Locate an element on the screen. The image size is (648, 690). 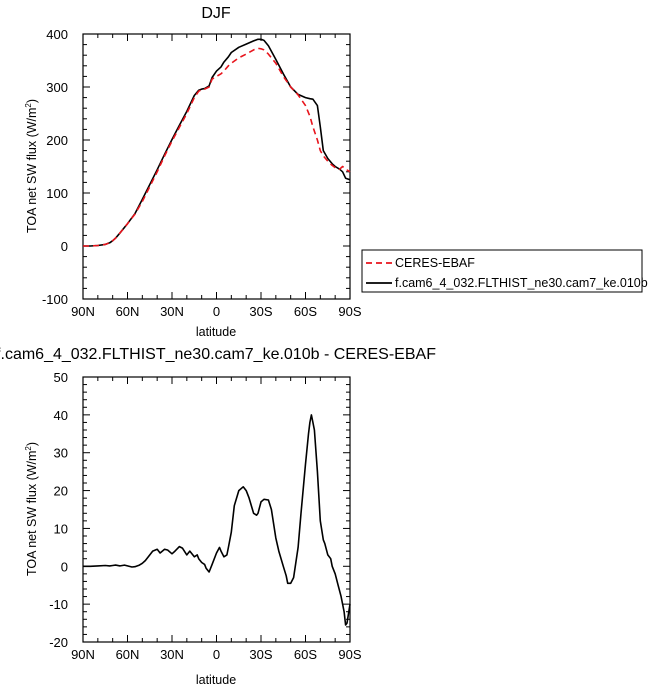
bottom-y-tick-label: 50 is located at coordinates (61, 377).